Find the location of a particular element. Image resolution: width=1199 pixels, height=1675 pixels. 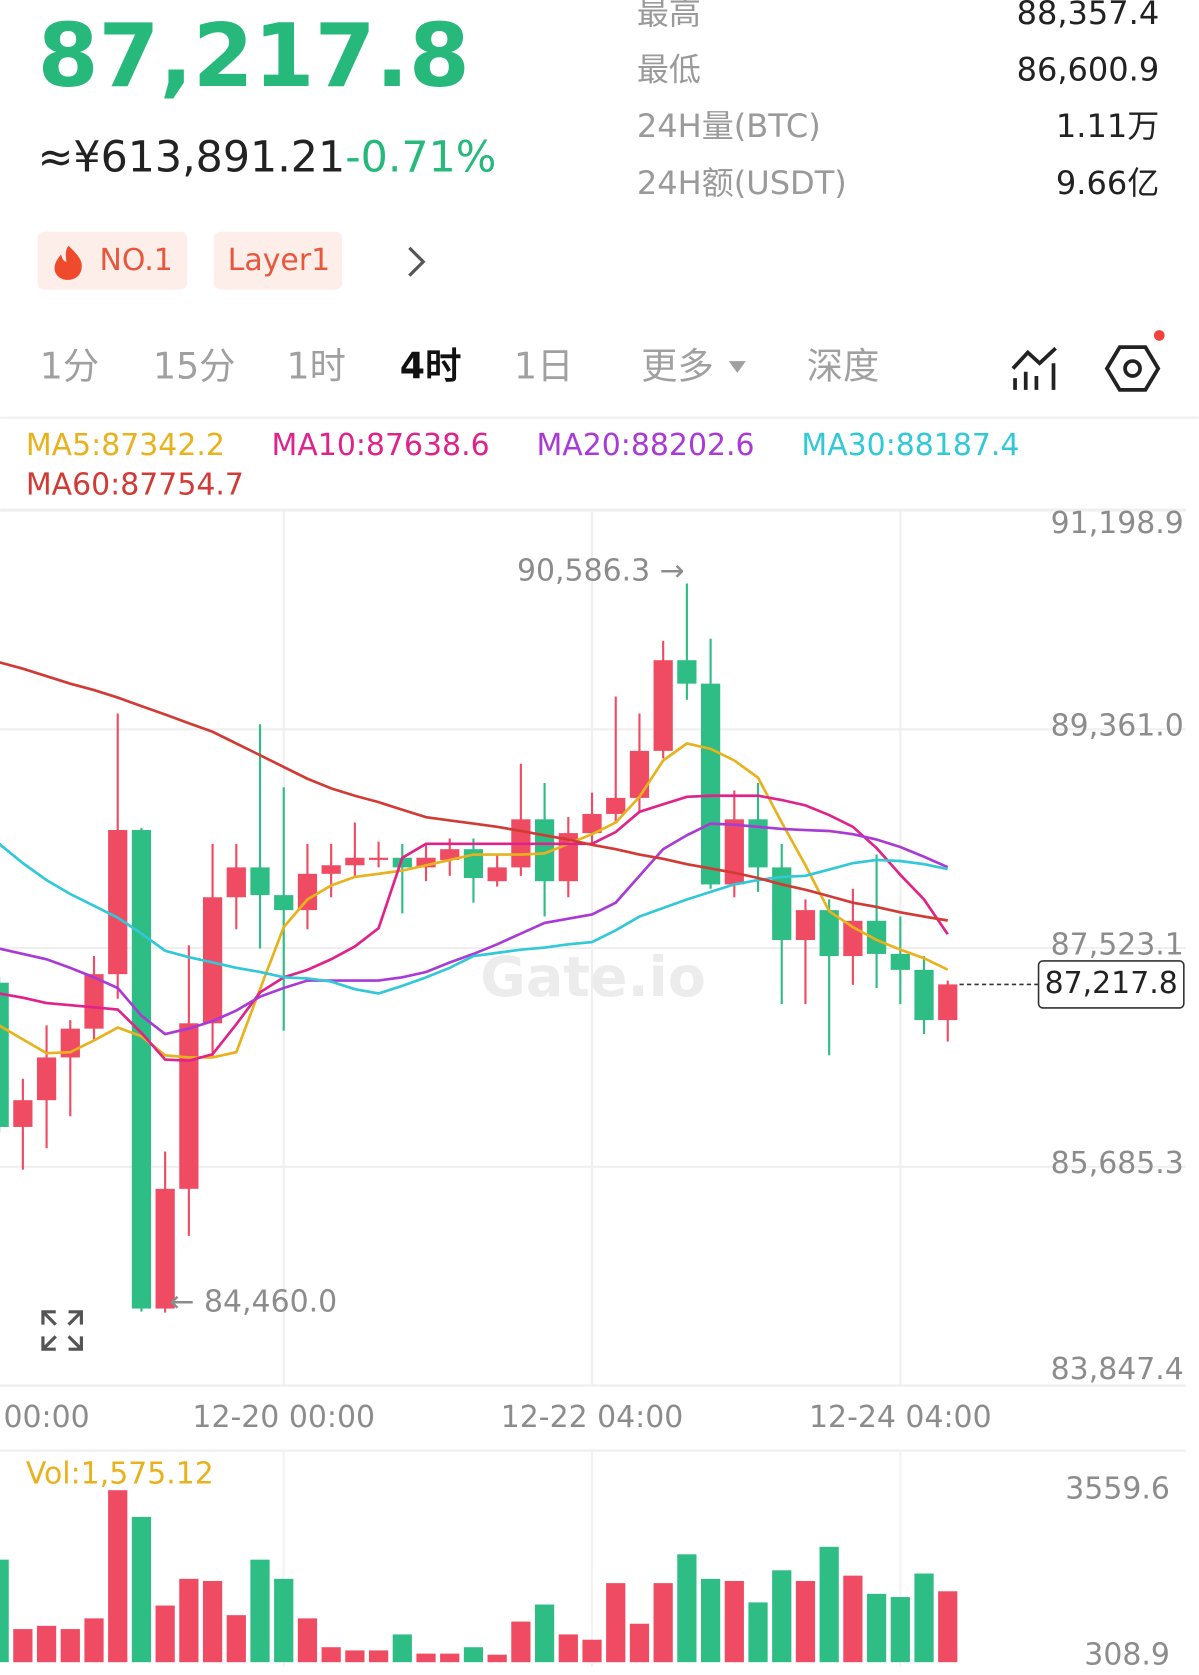

flame-icon is located at coordinates (68, 262).